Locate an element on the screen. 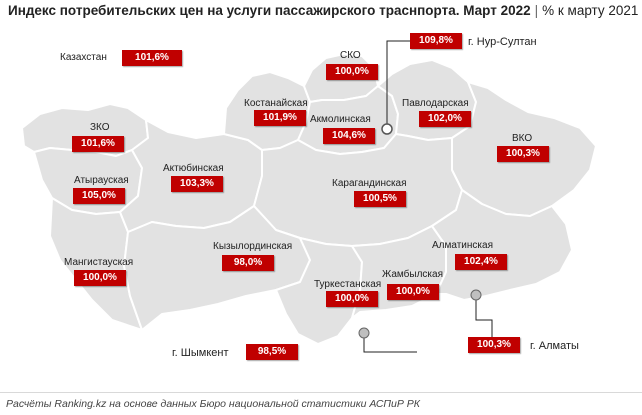 This screenshot has height=415, width=642. value-kazakhstan: 101,6% is located at coordinates (152, 58).